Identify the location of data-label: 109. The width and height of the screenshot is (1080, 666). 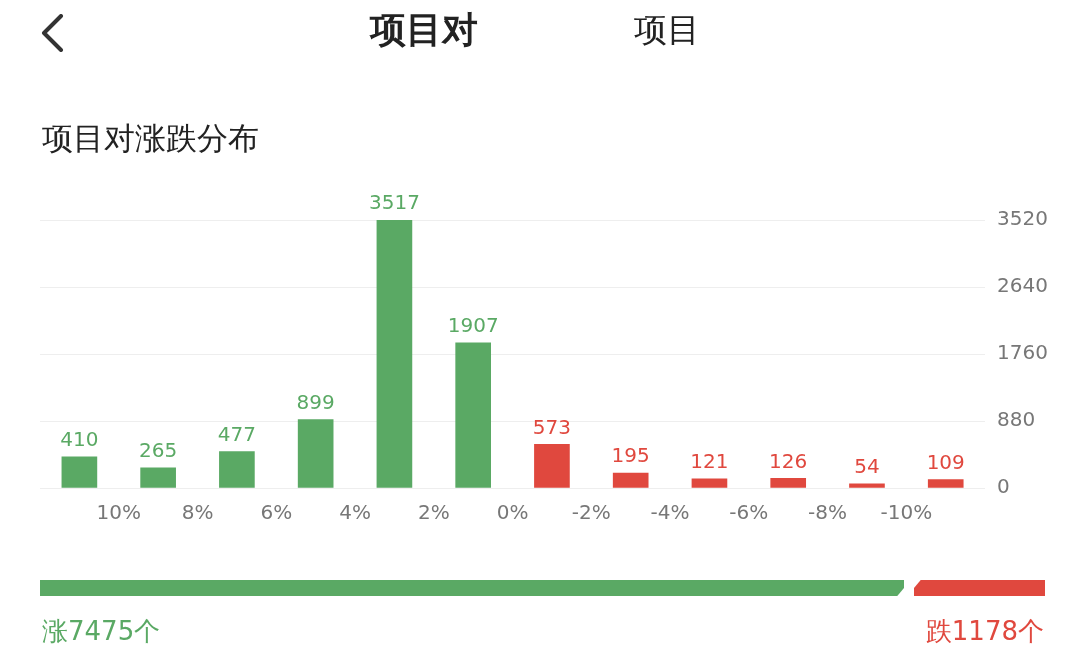
(945, 461).